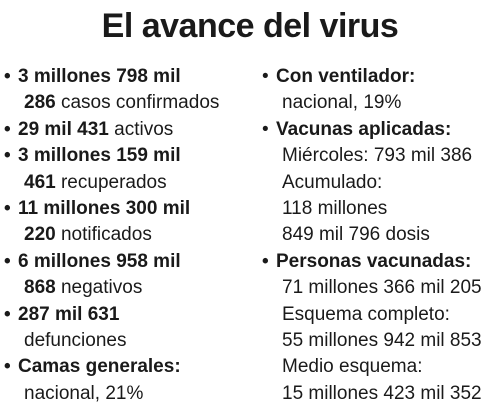 Image resolution: width=500 pixels, height=419 pixels. I want to click on stat-general-beds: • Camas generales:, so click(129, 367).